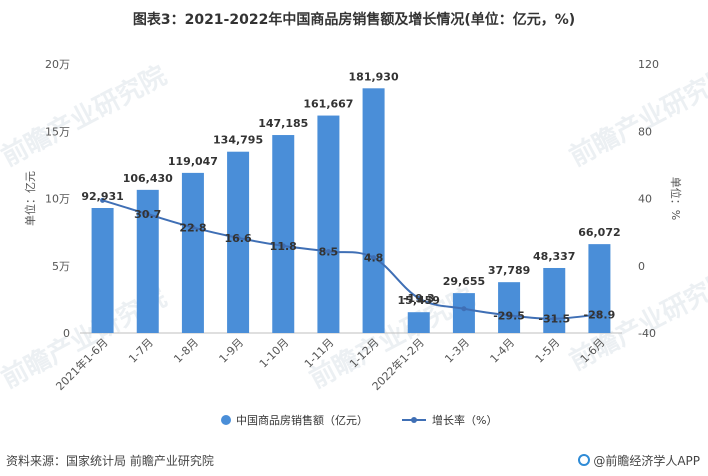 The height and width of the screenshot is (476, 708). I want to click on bar-value-label: 106,430, so click(148, 178).